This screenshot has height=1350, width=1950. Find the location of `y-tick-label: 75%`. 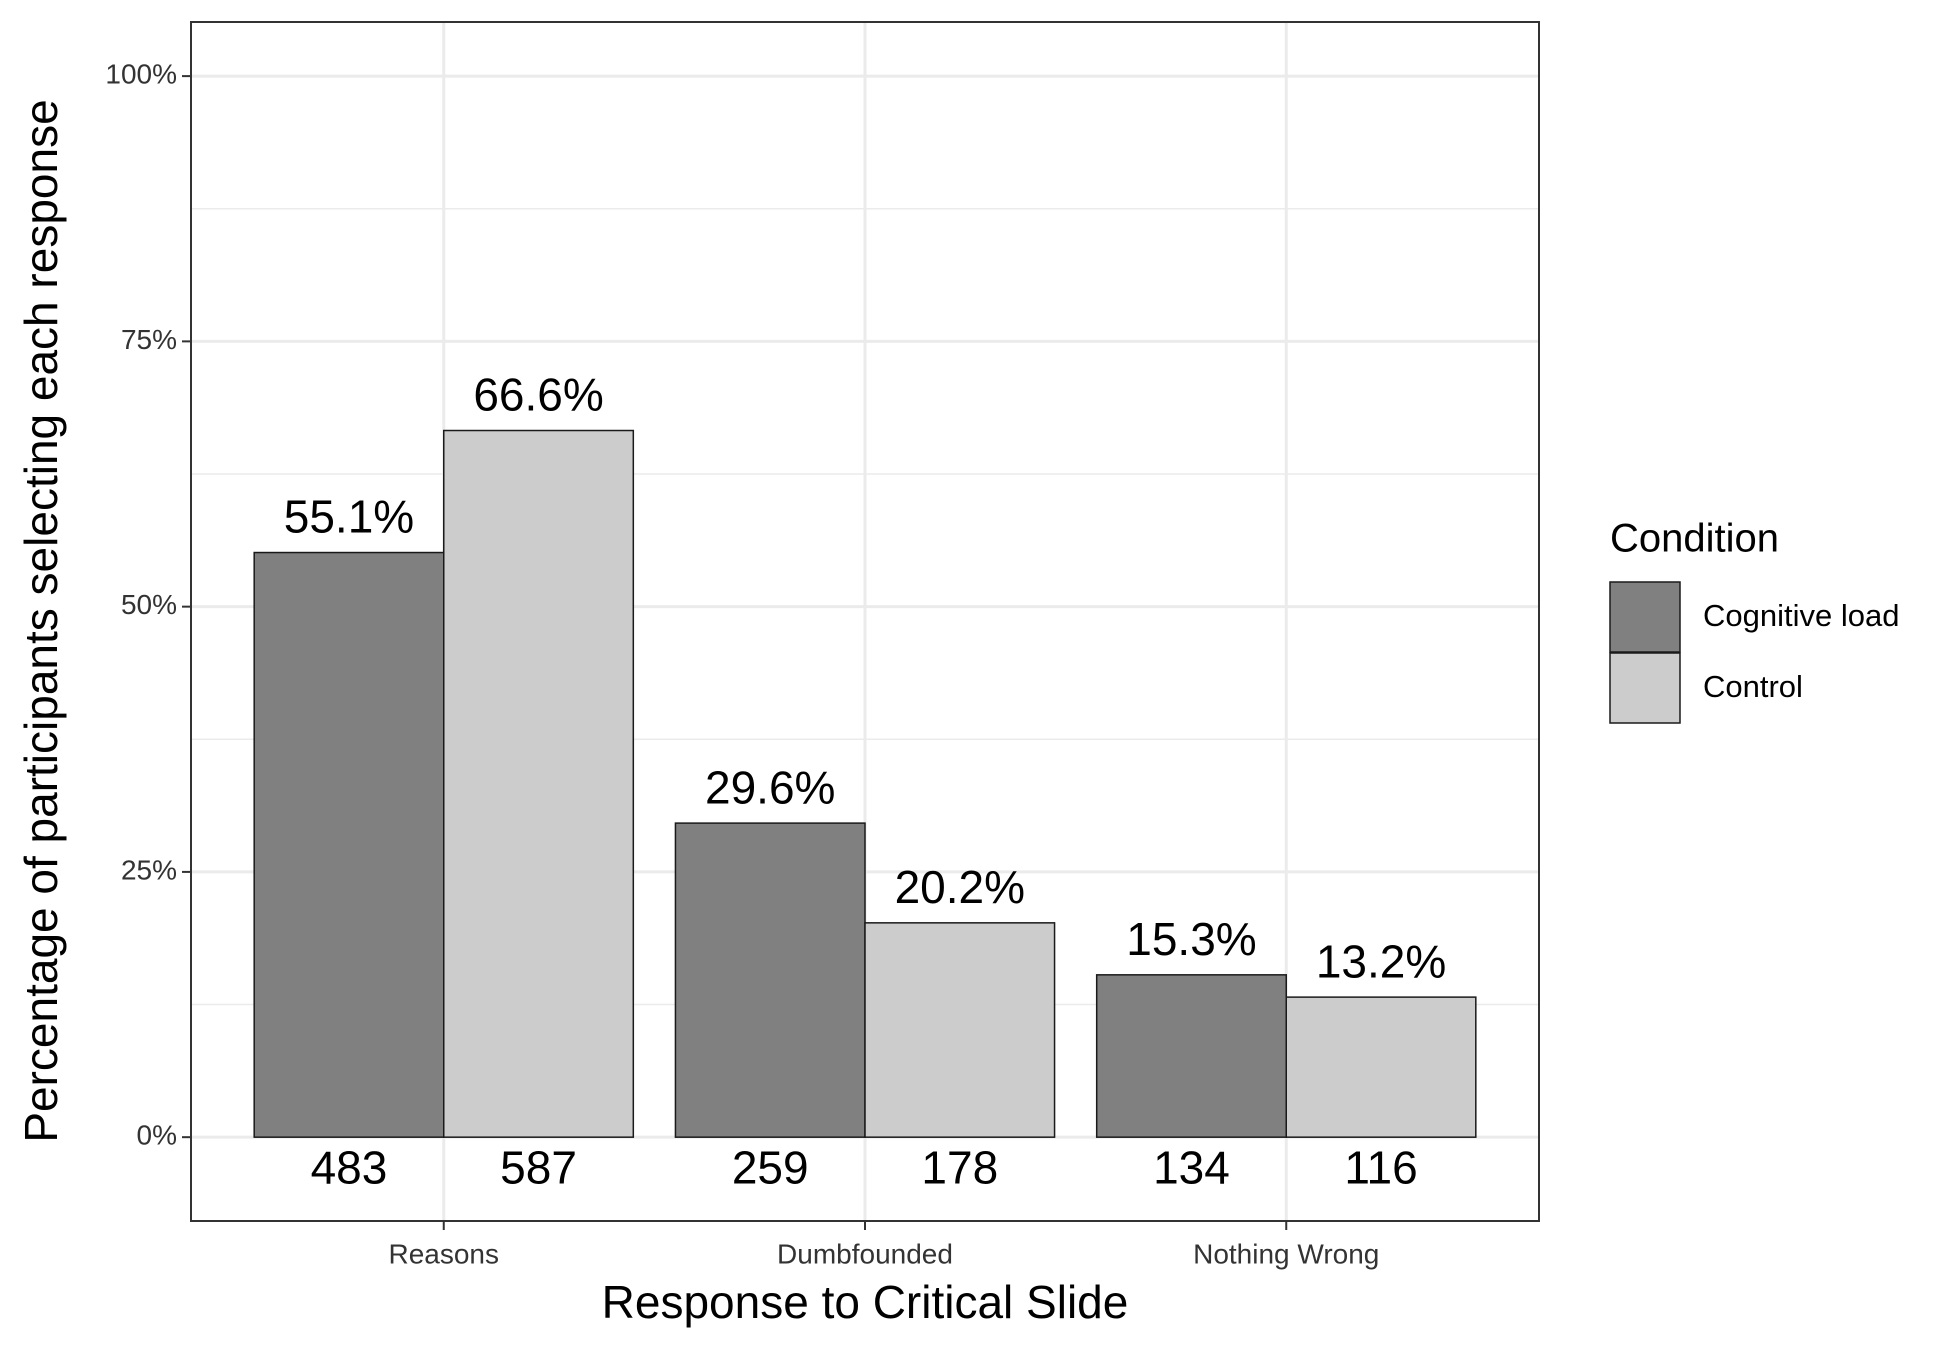

y-tick-label: 75% is located at coordinates (149, 339).